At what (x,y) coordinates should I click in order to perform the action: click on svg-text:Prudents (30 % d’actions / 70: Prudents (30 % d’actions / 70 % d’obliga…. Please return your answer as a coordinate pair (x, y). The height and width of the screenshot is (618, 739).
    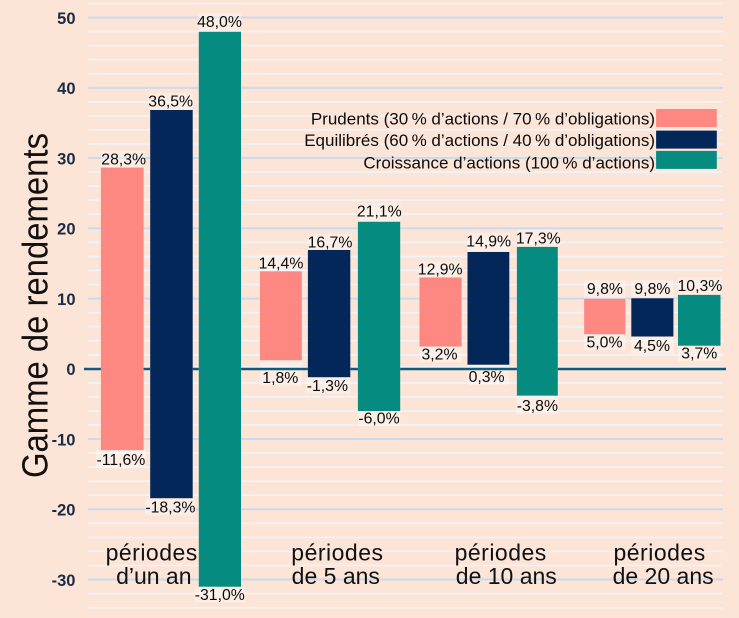
    Looking at the image, I should click on (483, 118).